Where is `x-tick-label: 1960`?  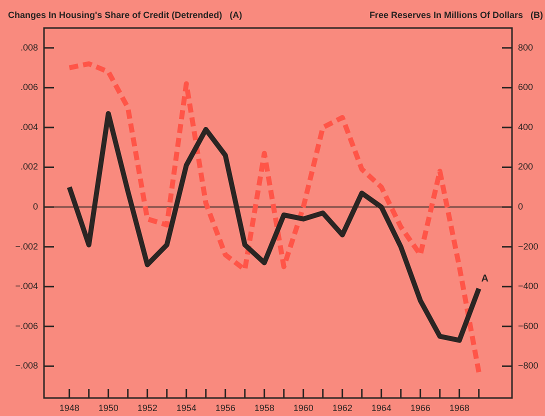 x-tick-label: 1960 is located at coordinates (303, 407).